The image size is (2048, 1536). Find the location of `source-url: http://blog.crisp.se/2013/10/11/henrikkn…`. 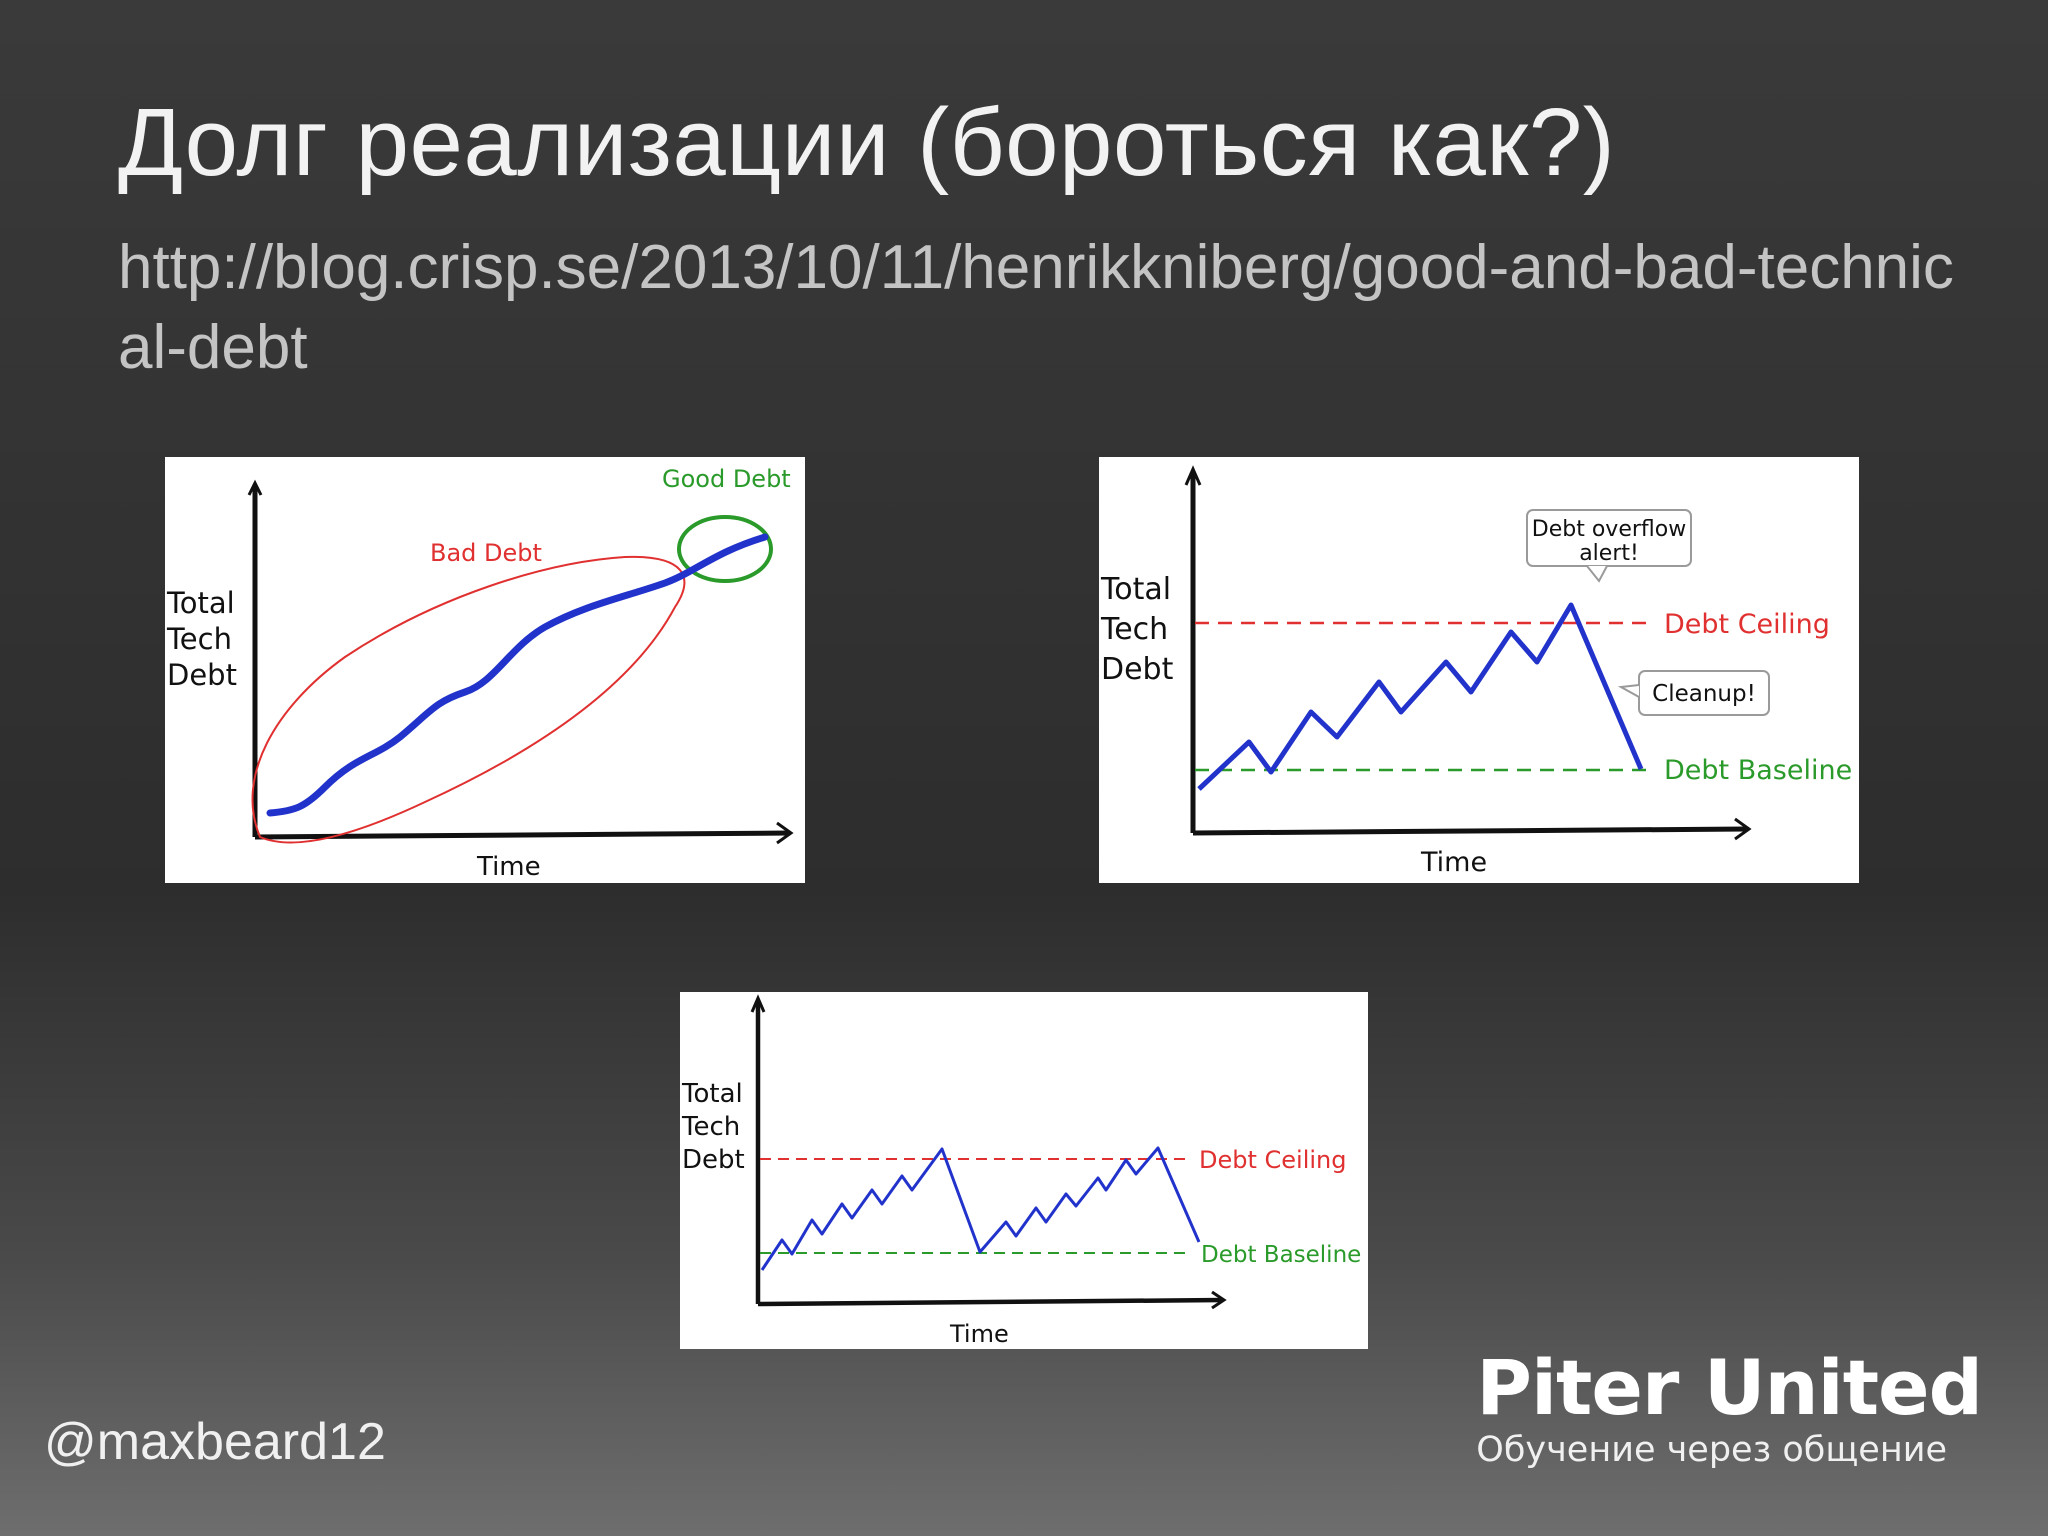

source-url: http://blog.crisp.se/2013/10/11/henrikkn… is located at coordinates (1036, 307).